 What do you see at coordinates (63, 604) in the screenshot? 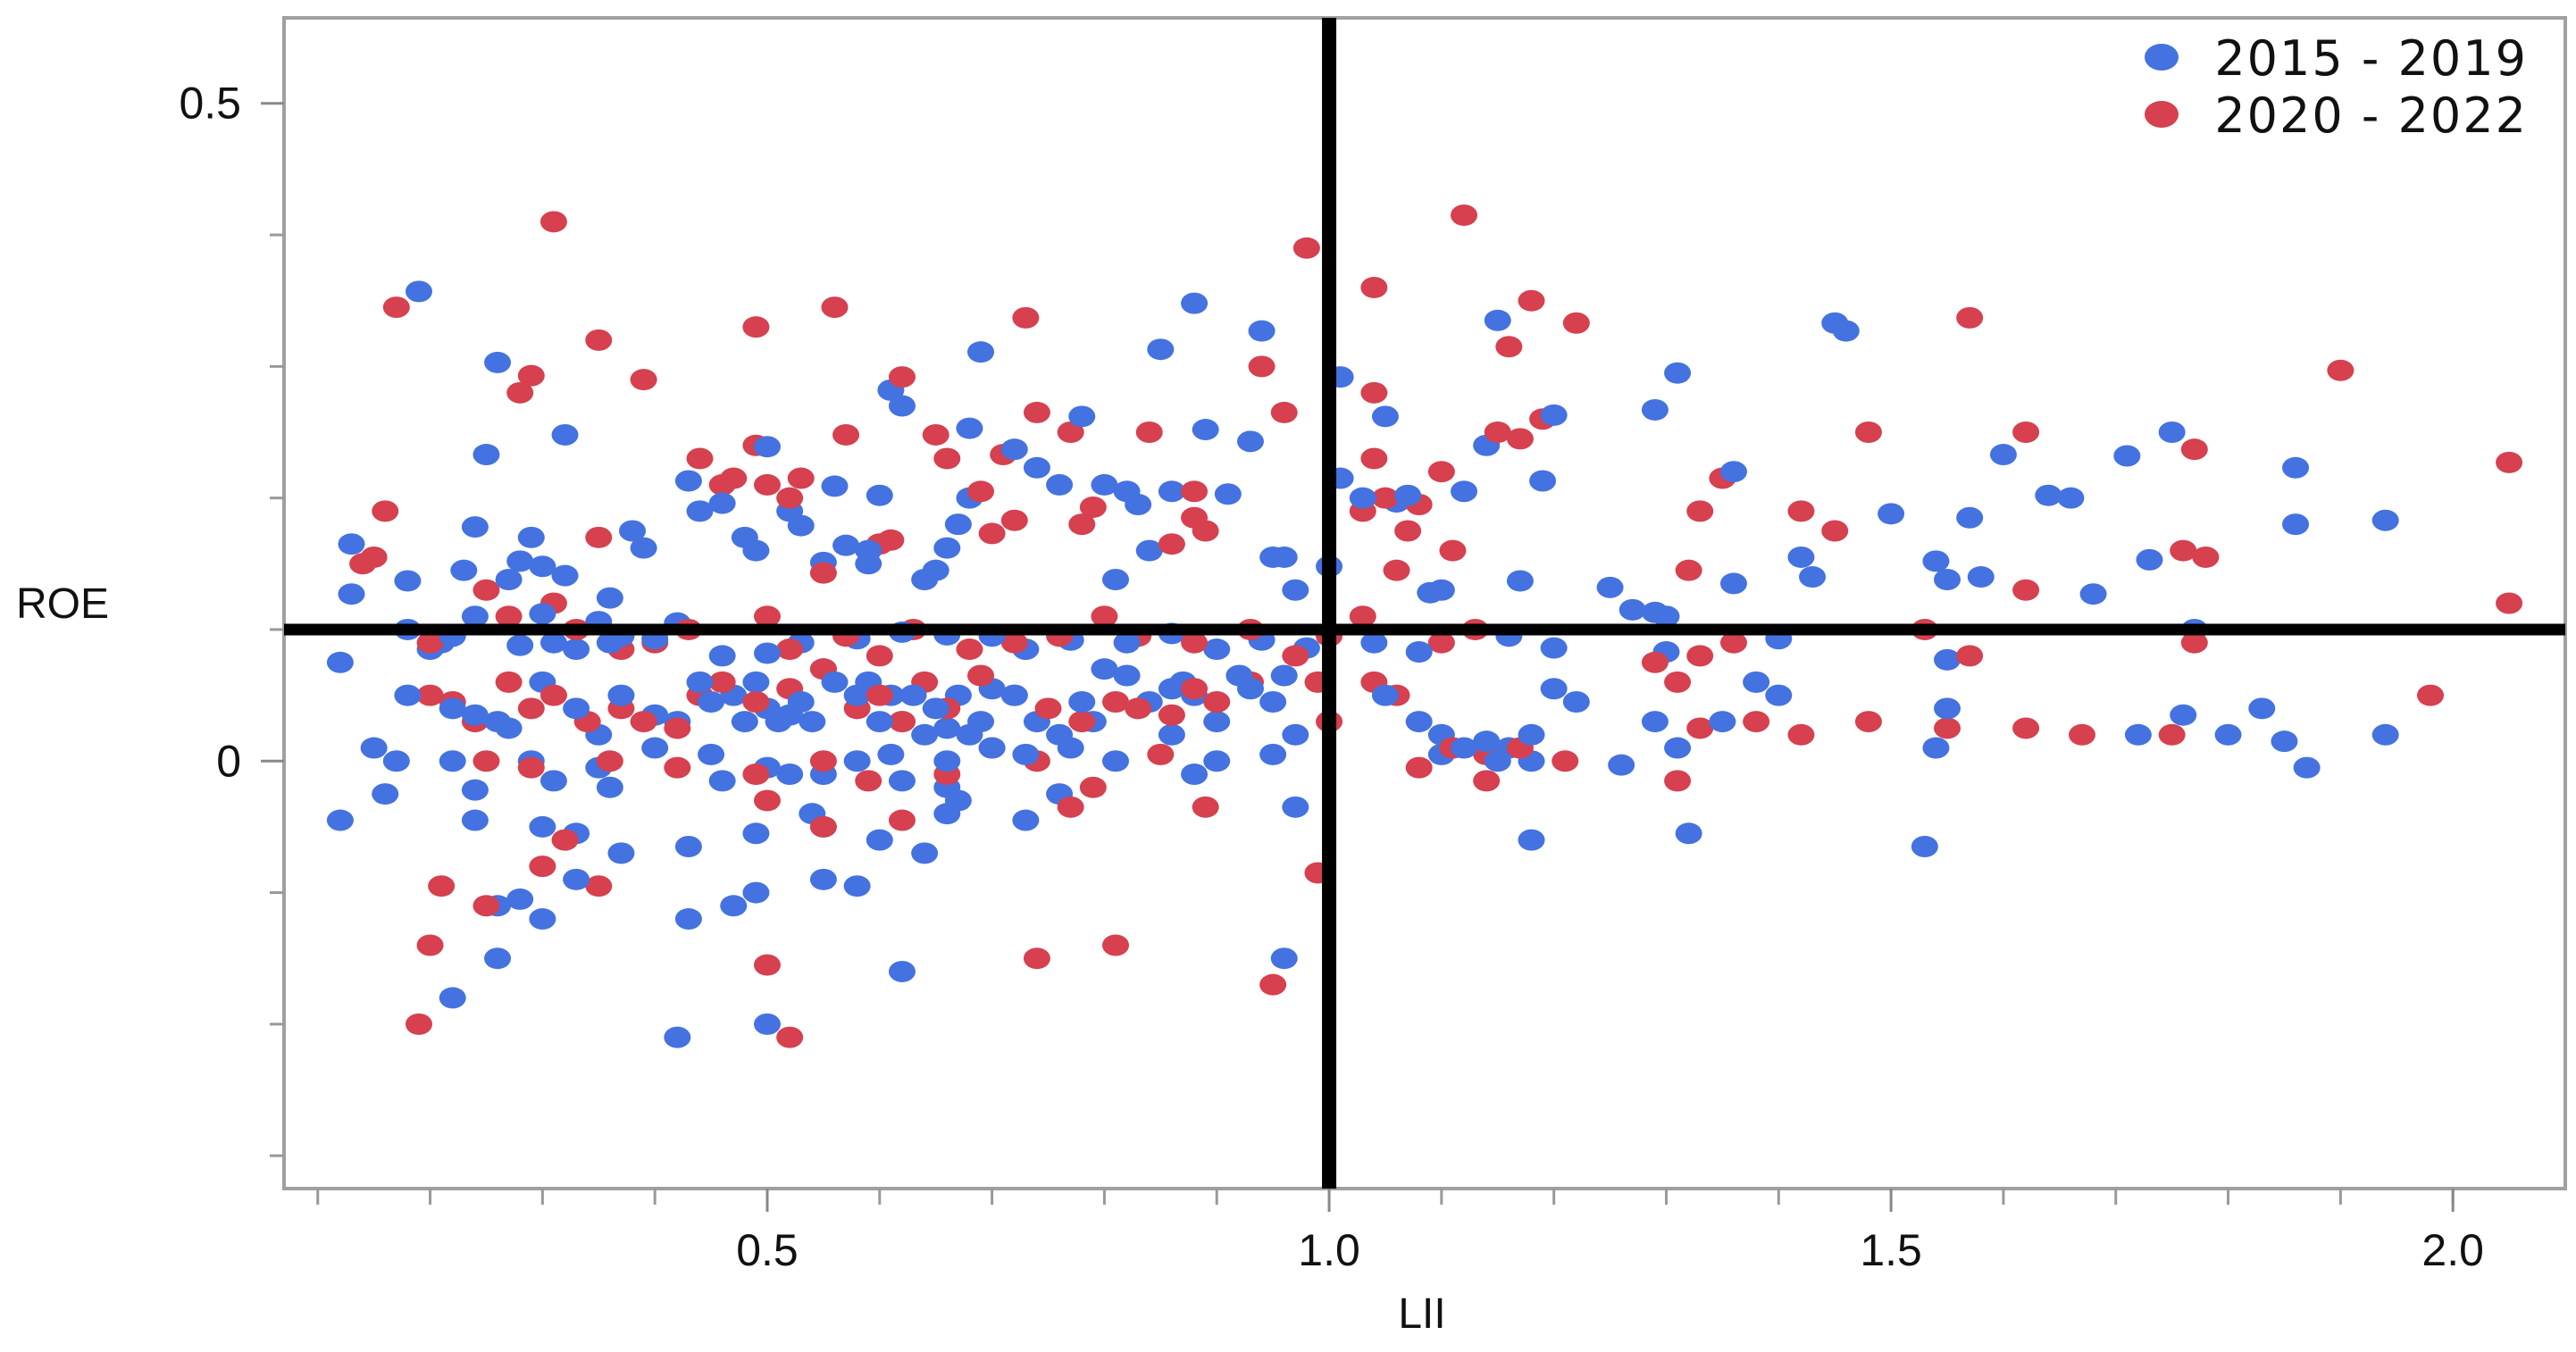
I see `y-axis-title: ROE` at bounding box center [63, 604].